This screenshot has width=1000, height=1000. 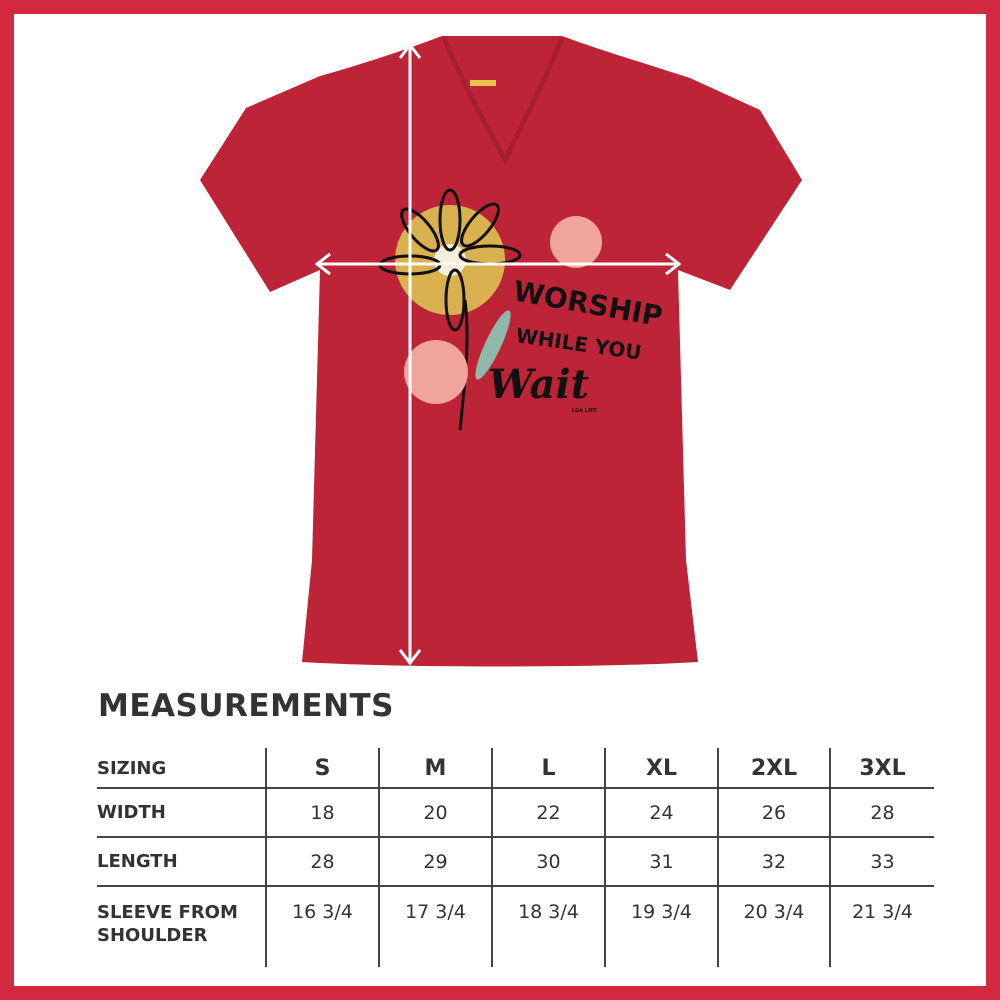 What do you see at coordinates (773, 861) in the screenshot?
I see `cell: 32` at bounding box center [773, 861].